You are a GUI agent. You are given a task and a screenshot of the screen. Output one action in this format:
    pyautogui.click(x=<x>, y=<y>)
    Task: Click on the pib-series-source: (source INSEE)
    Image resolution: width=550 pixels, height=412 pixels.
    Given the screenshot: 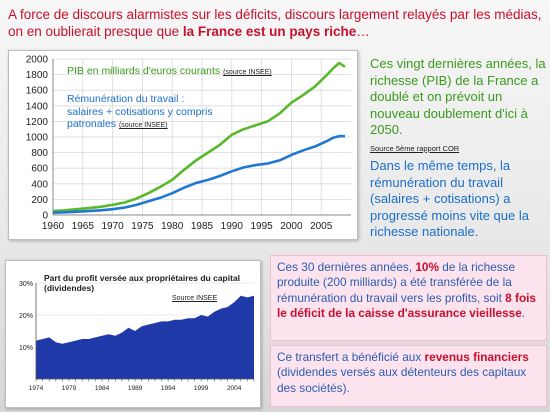 What is the action you would take?
    pyautogui.click(x=247, y=72)
    